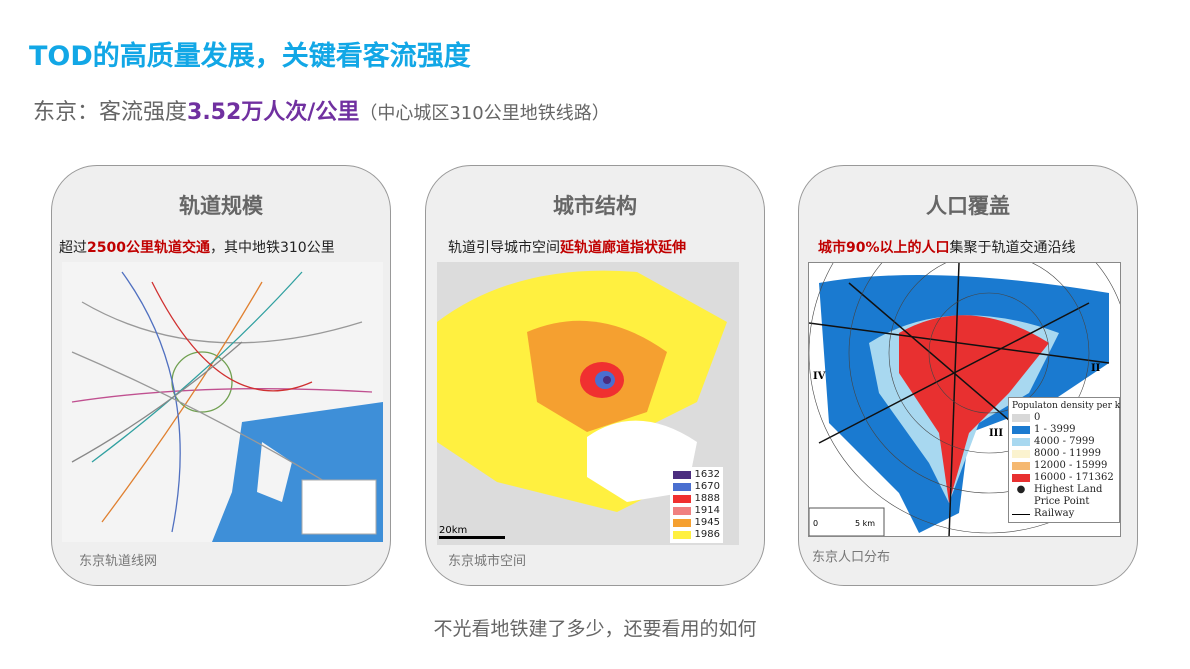 Image resolution: width=1190 pixels, height=669 pixels. I want to click on legend-item: 0, so click(1064, 418).